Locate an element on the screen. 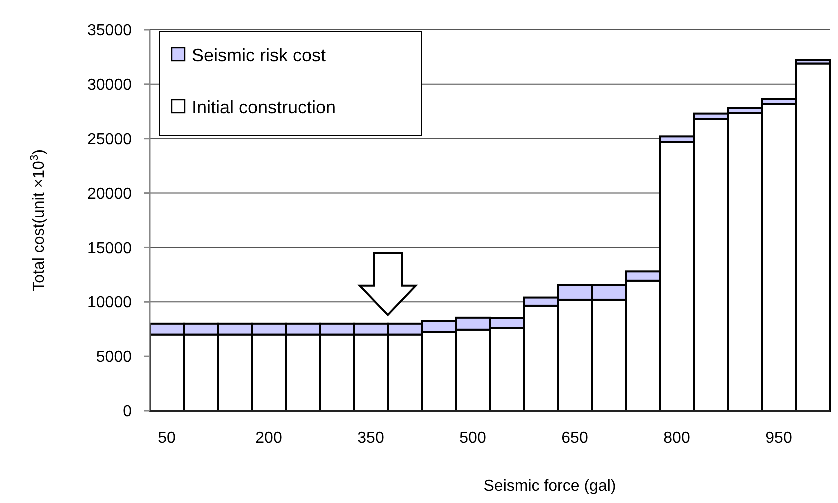  y-tick-label: 25000 is located at coordinates (110, 139).